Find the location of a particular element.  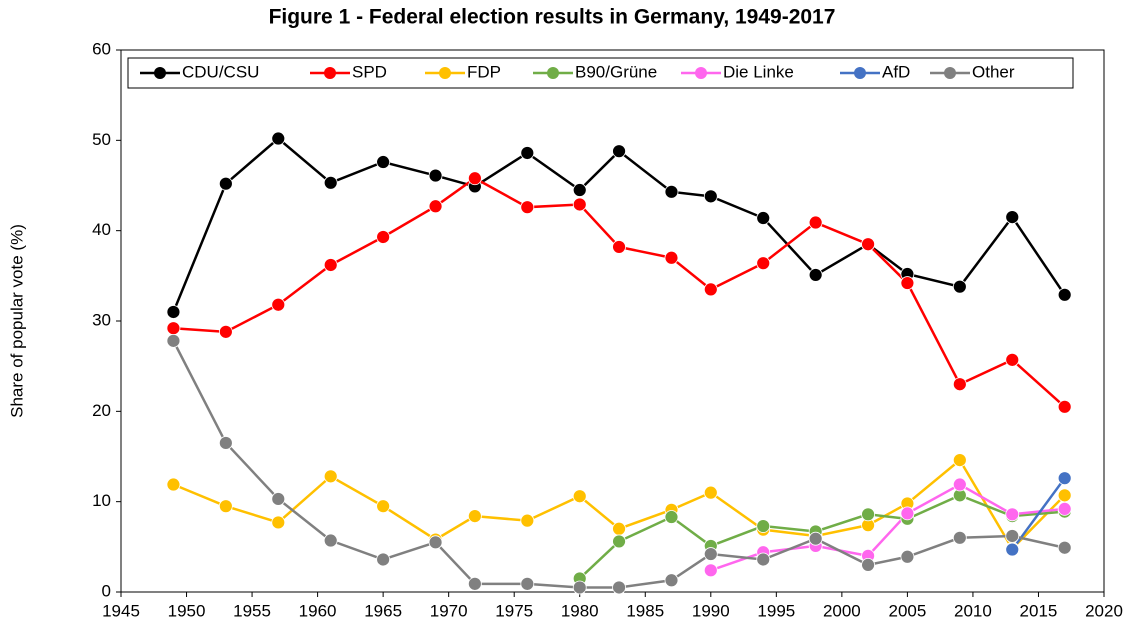

y-tick-label: 40 is located at coordinates (101, 229).